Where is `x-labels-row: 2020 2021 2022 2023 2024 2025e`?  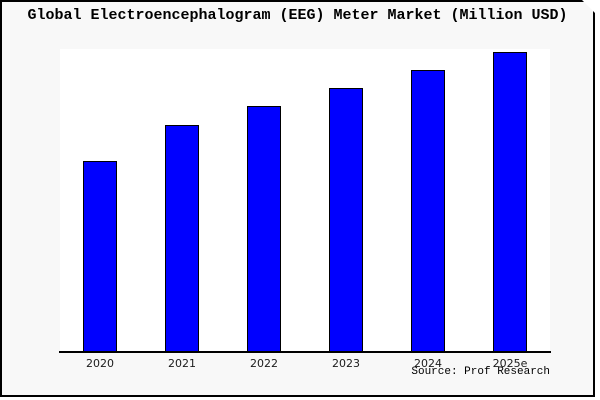 x-labels-row: 2020 2021 2022 2023 2024 2025e is located at coordinates (305, 363).